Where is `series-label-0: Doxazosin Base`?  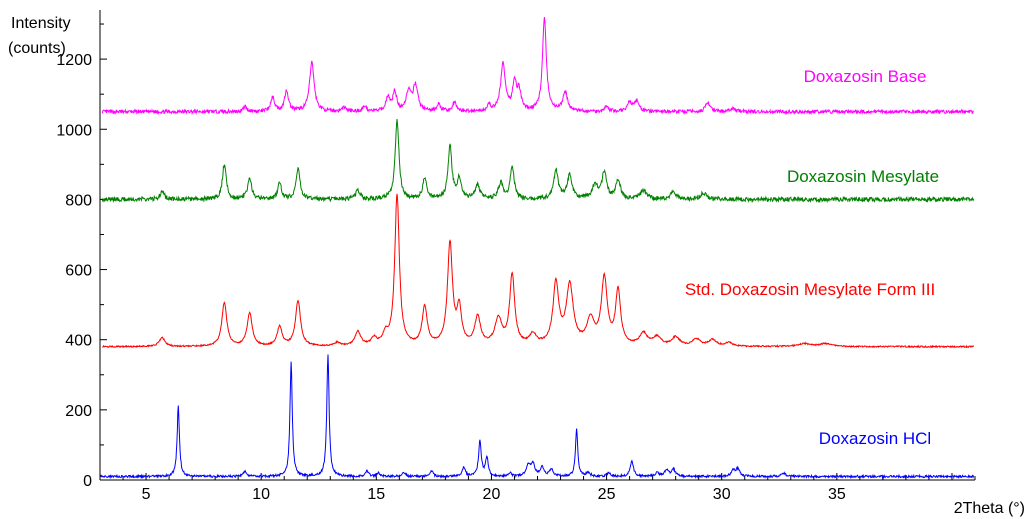 series-label-0: Doxazosin Base is located at coordinates (865, 76).